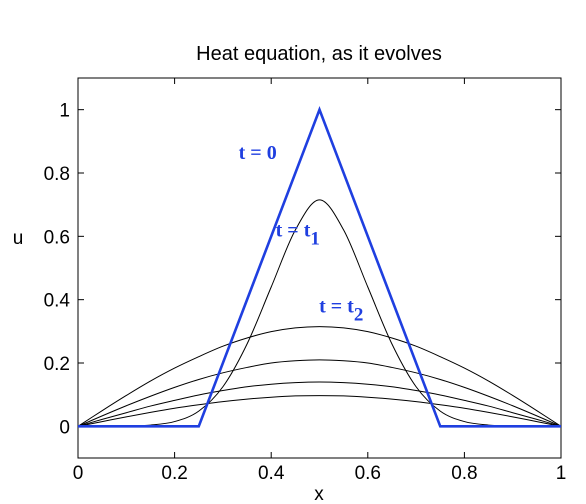 This screenshot has width=586, height=504. I want to click on y-tick-label: 0, so click(64, 427).